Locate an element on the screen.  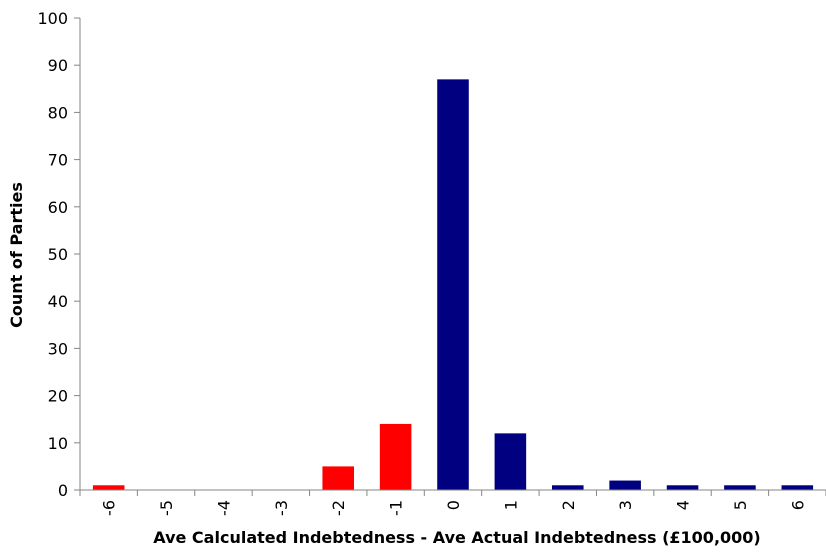
x-tick-labels: -6 -5 -4 -3 -2 -1 0 1 2 3 4 5 6 is located at coordinates (454, 508).